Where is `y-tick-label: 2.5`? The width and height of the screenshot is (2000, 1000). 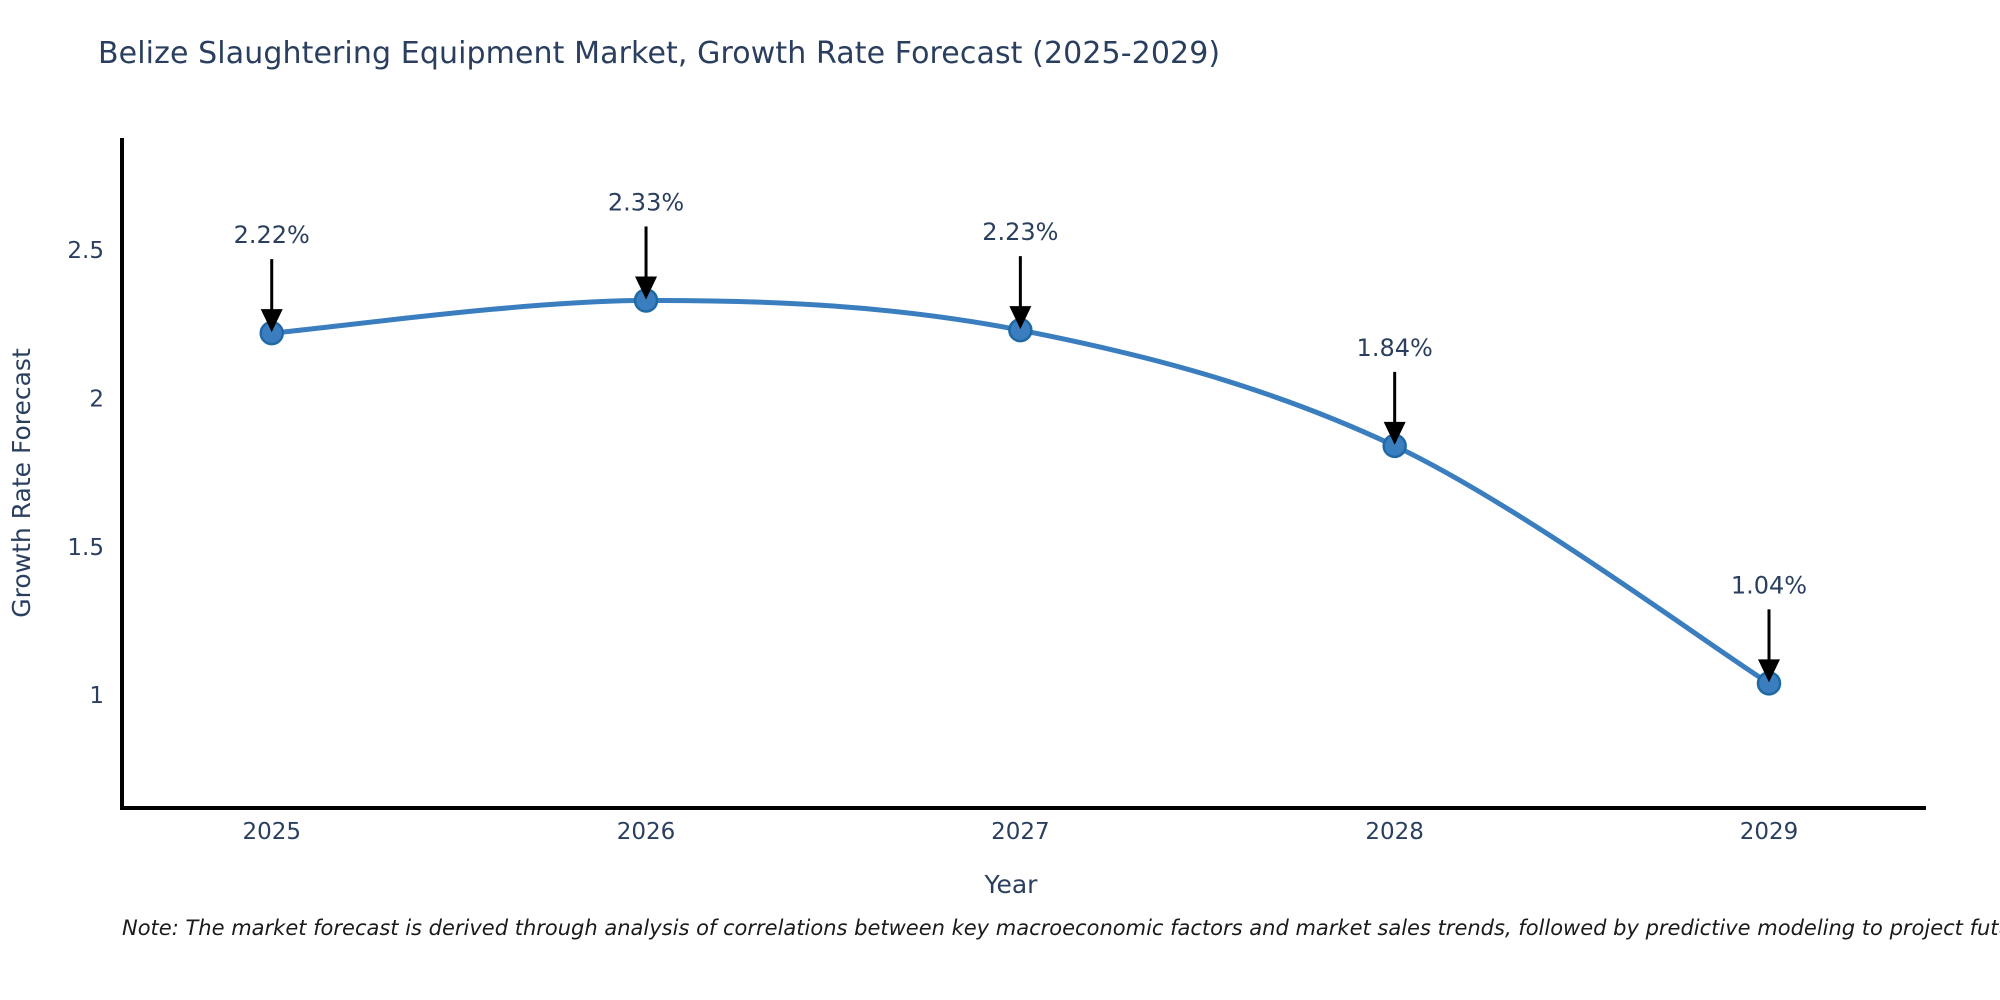 y-tick-label: 2.5 is located at coordinates (85, 251).